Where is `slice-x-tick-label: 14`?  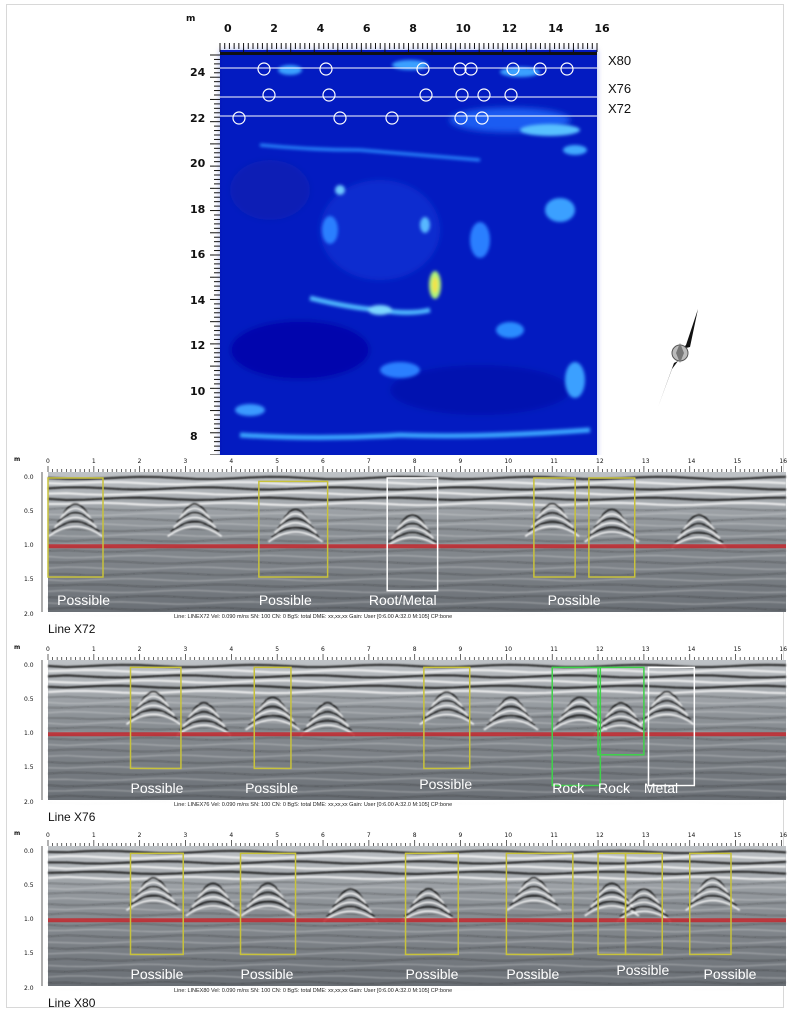 slice-x-tick-label: 14 is located at coordinates (556, 28).